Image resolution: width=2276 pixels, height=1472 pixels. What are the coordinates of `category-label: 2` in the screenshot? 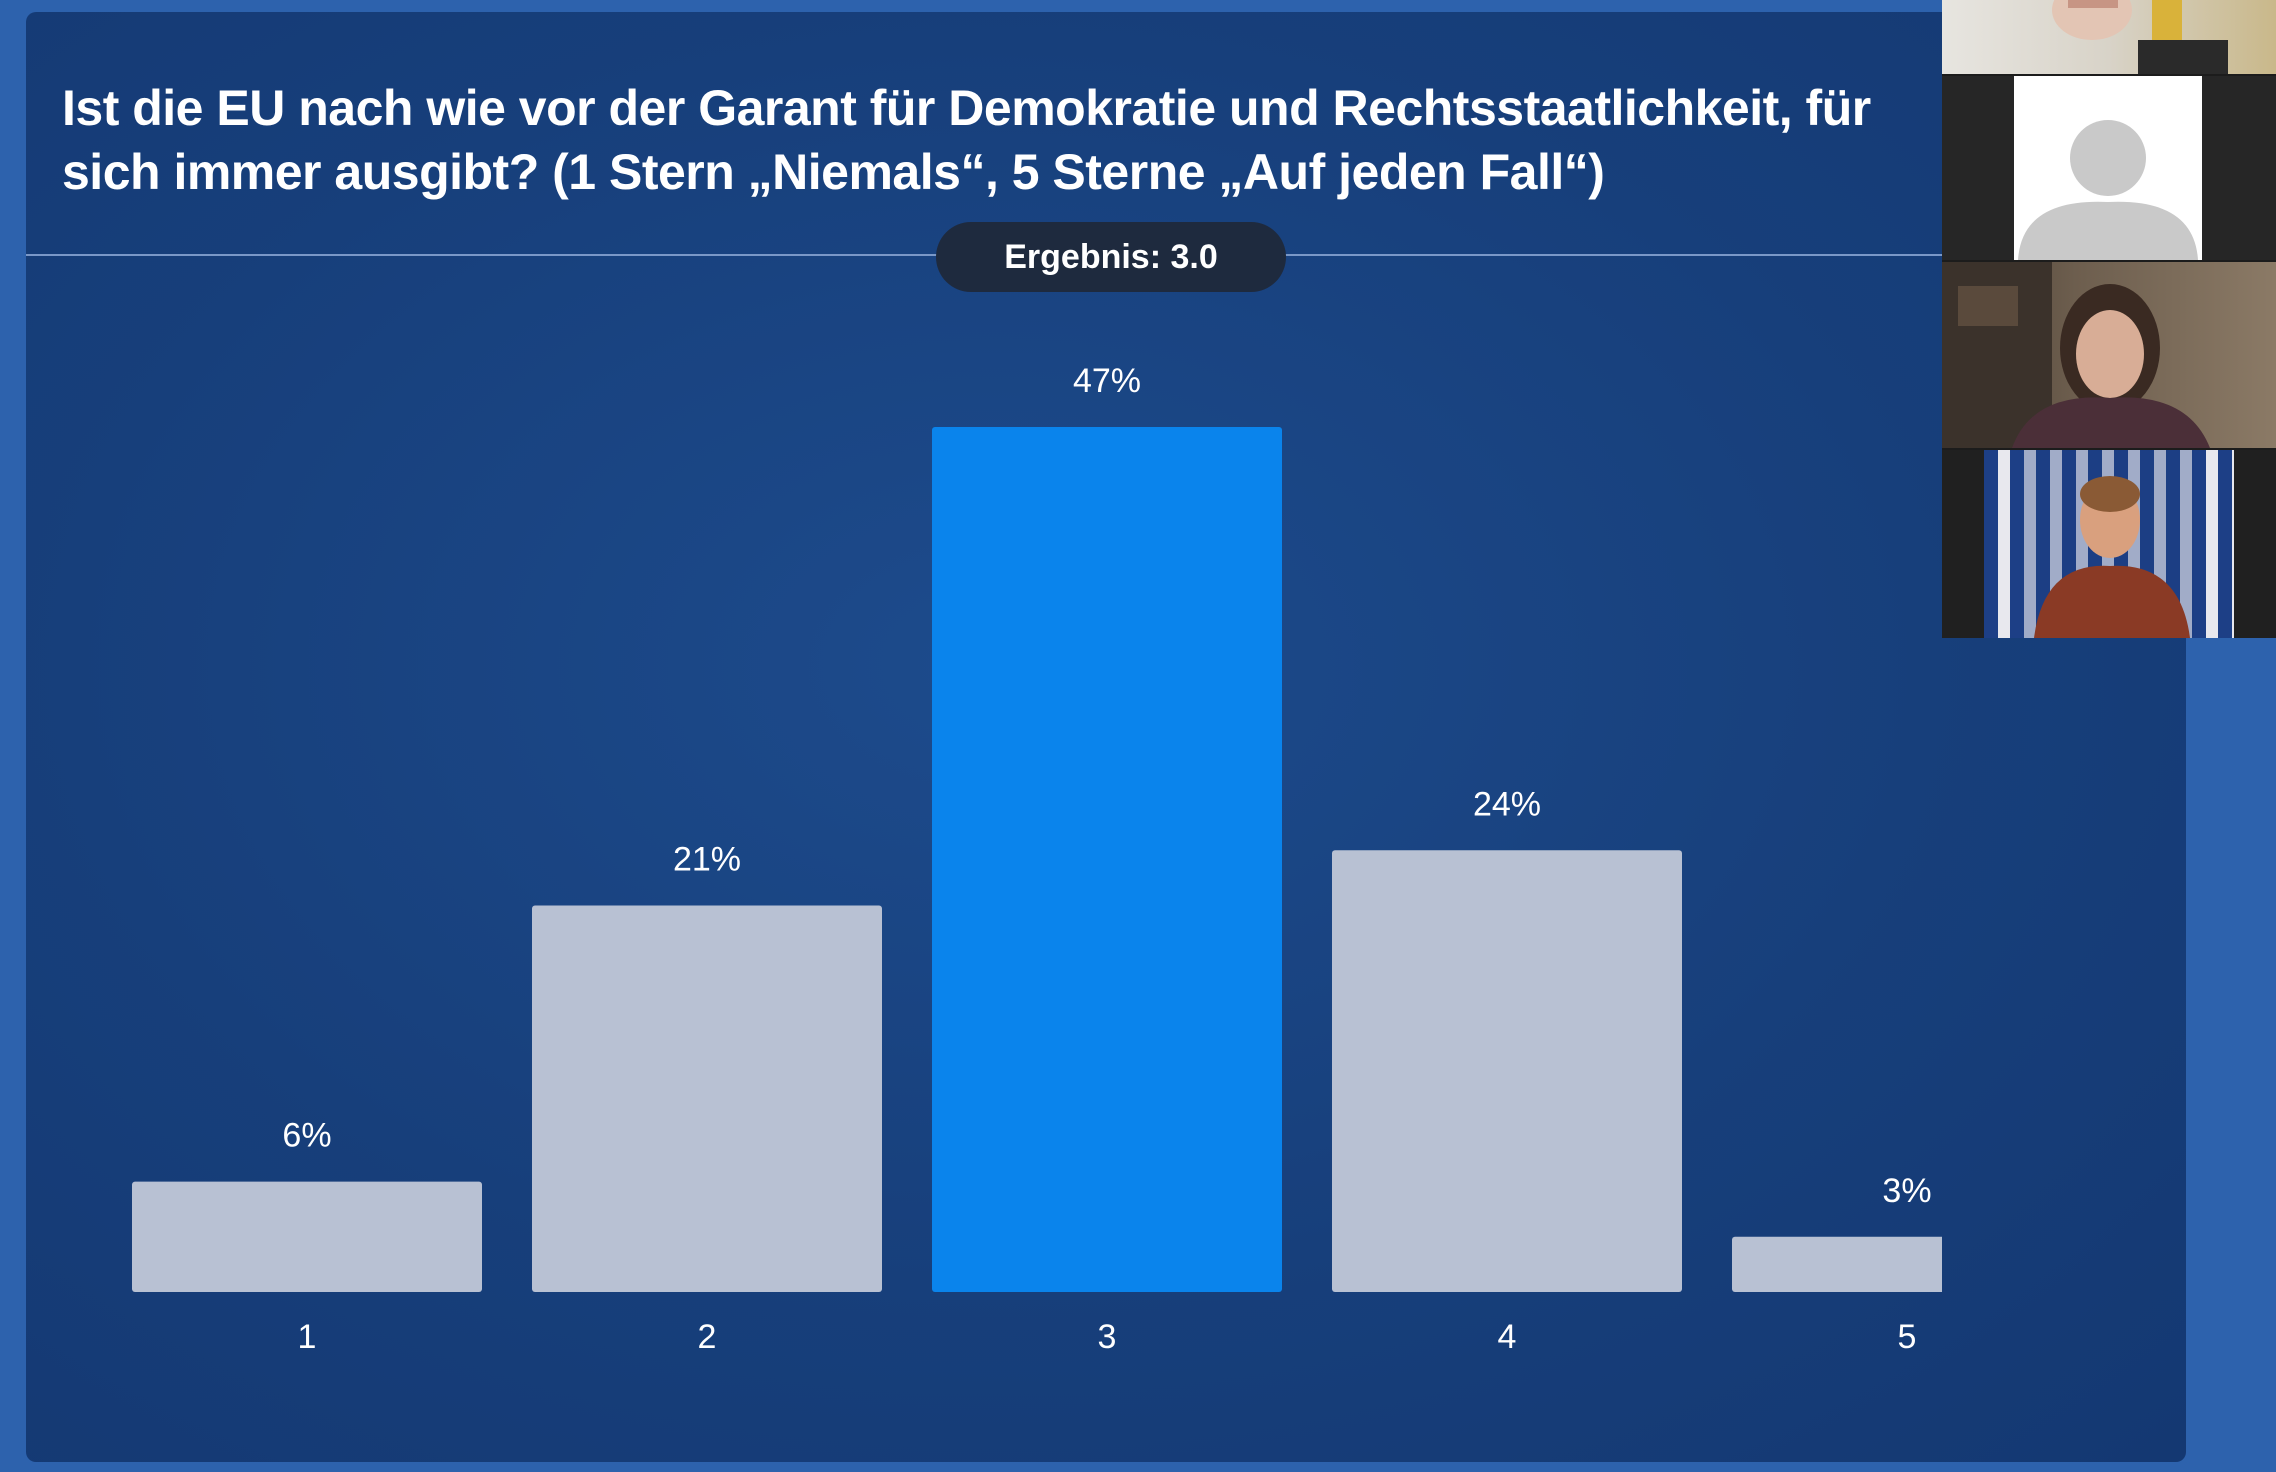 It's located at (707, 1337).